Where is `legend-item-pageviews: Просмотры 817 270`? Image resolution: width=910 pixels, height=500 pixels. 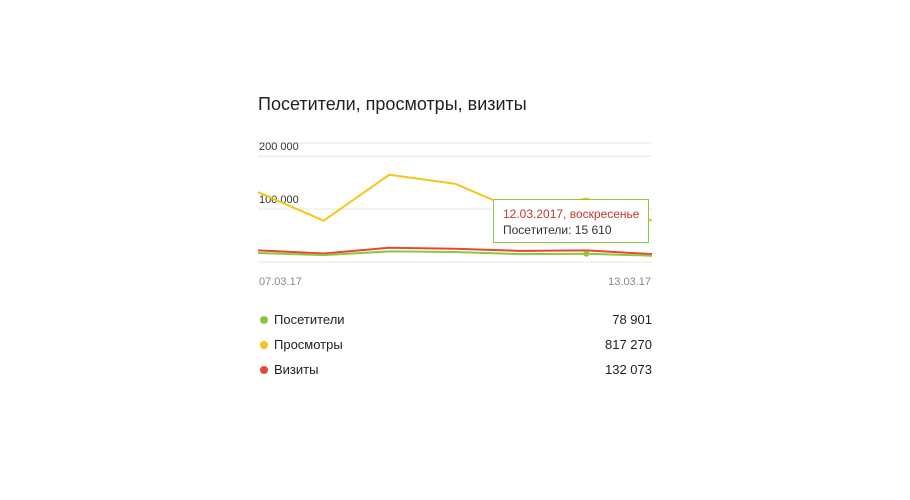 legend-item-pageviews: Просмотры 817 270 is located at coordinates (455, 349).